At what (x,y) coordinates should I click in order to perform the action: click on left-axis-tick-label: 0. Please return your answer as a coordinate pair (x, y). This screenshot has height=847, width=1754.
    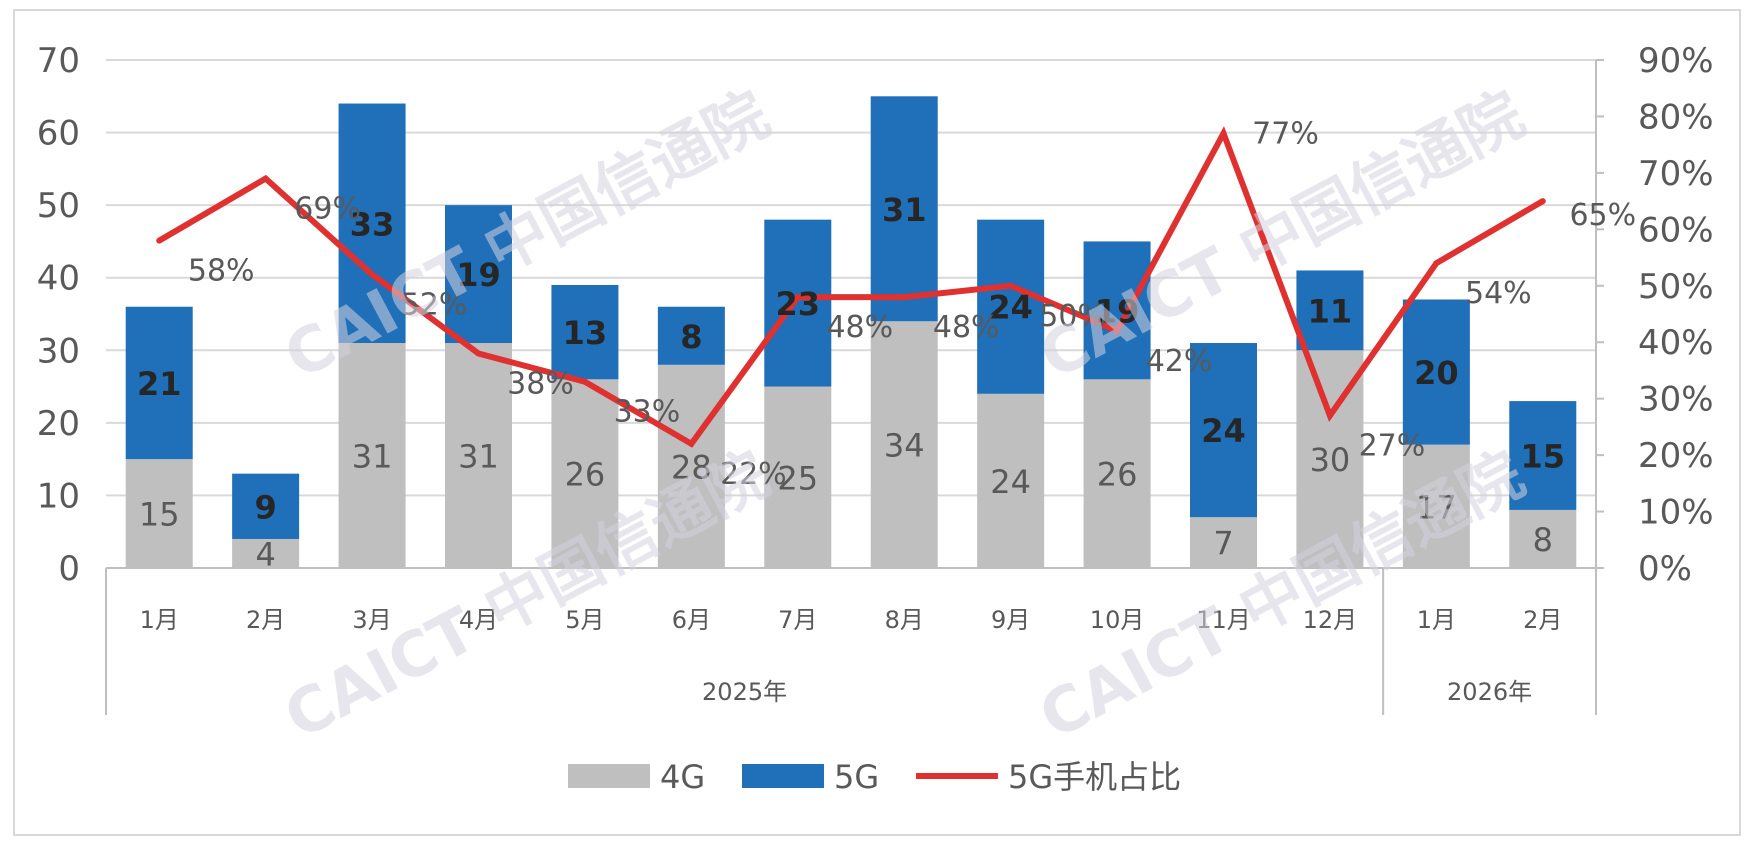
    Looking at the image, I should click on (69, 569).